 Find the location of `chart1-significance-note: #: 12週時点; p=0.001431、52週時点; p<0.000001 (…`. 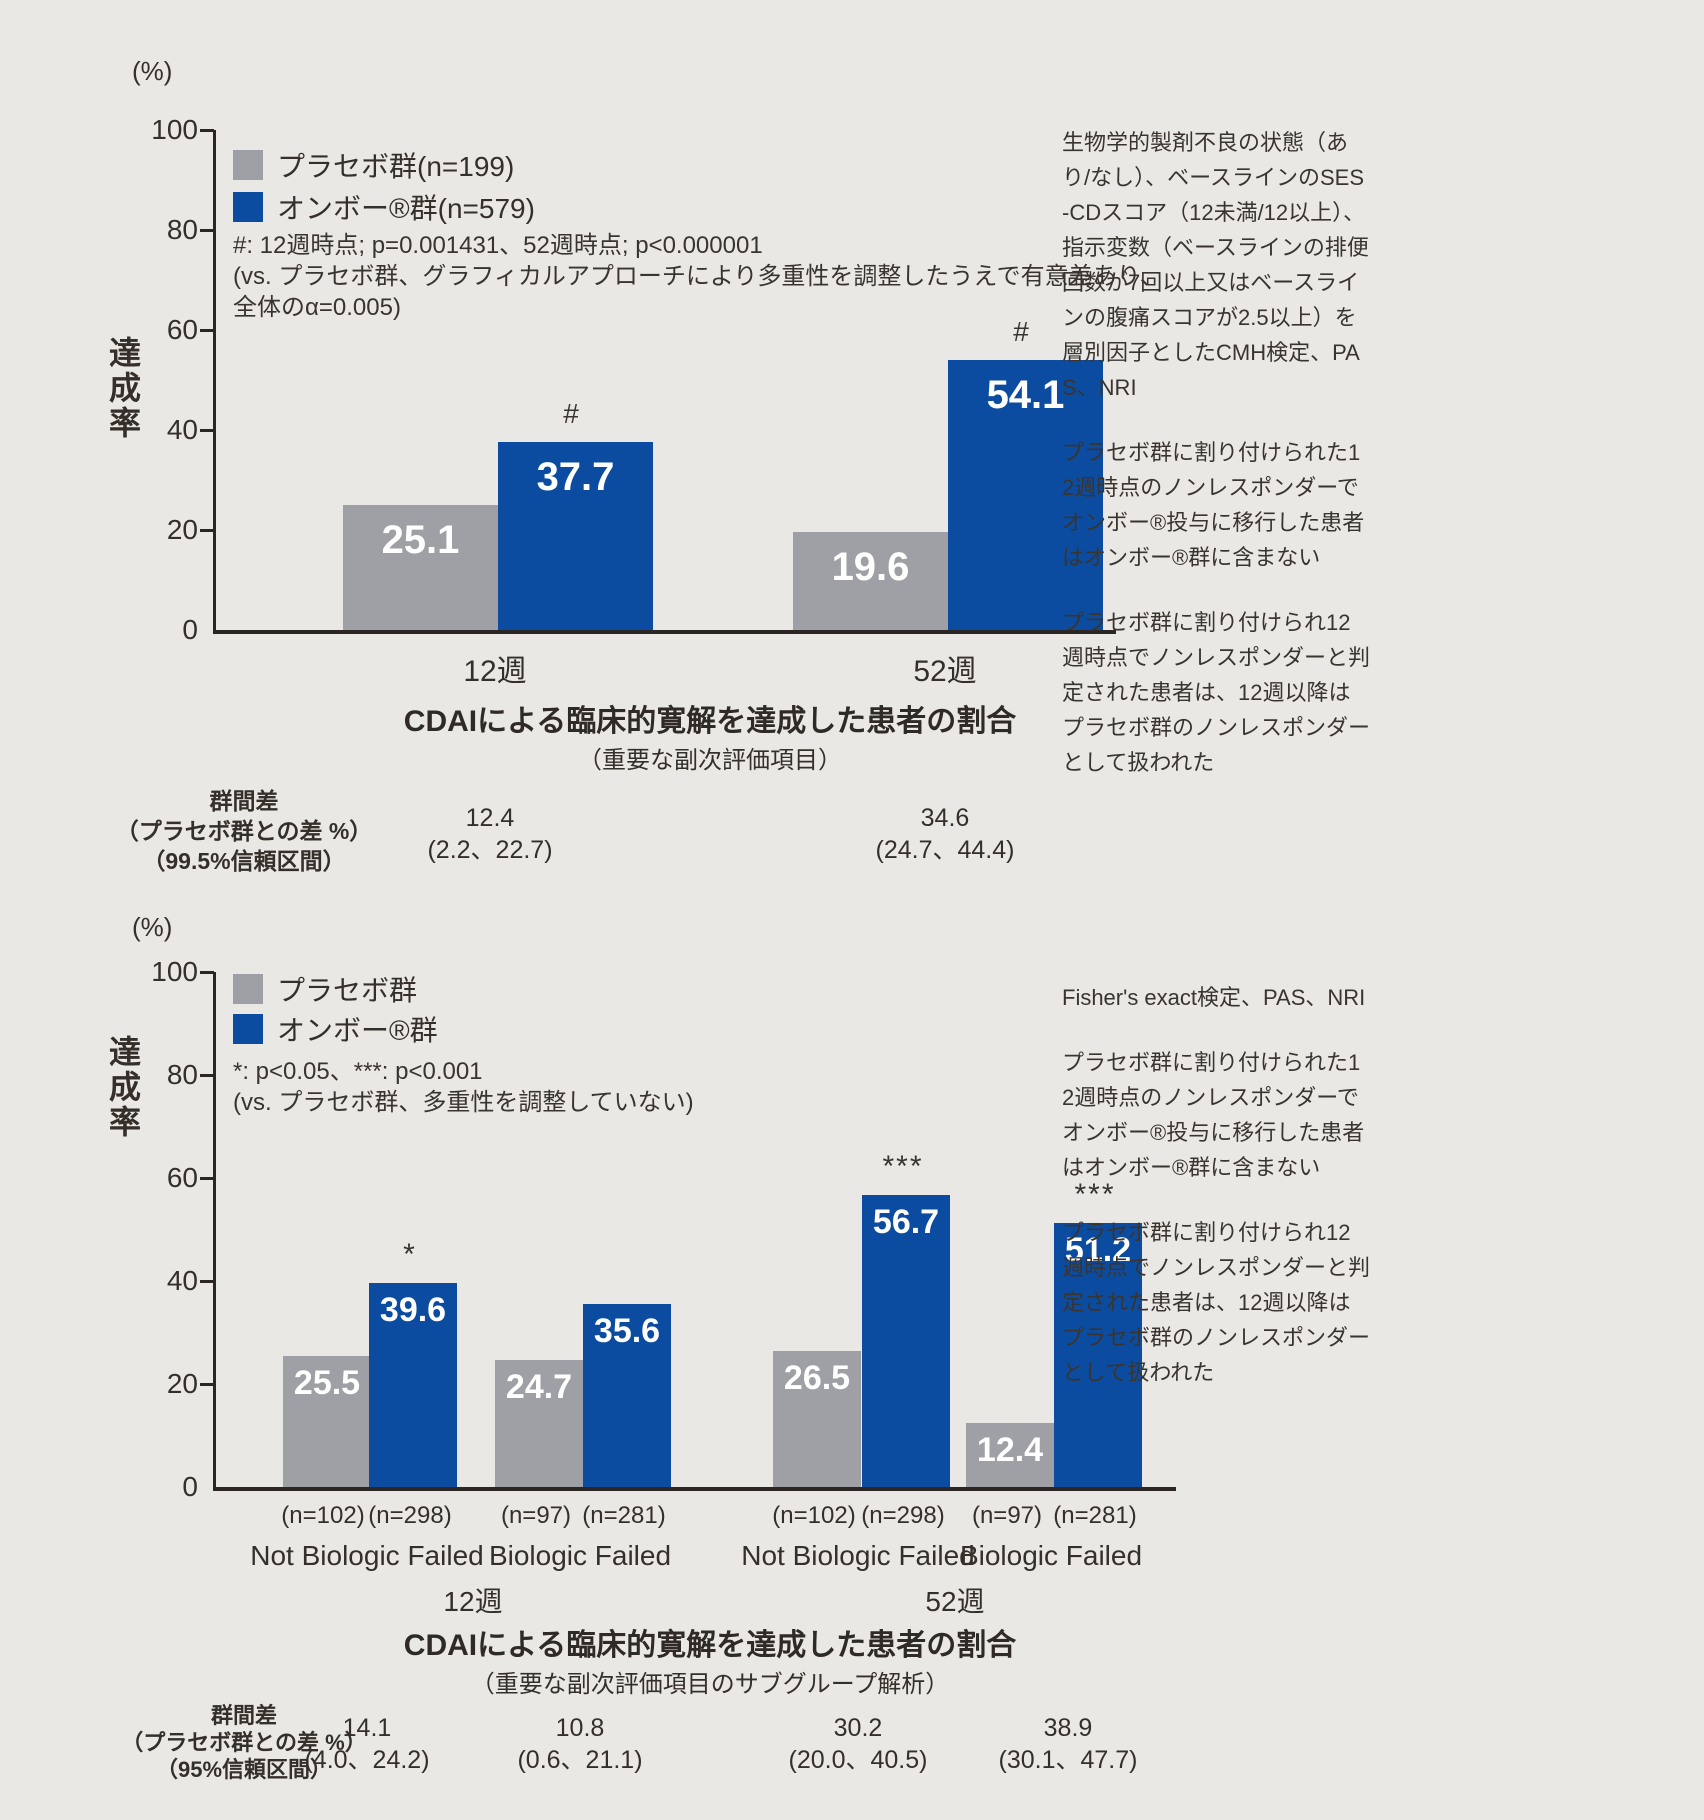

chart1-significance-note: #: 12週時点; p=0.001431、52週時点; p<0.000001 (… is located at coordinates (698, 276).